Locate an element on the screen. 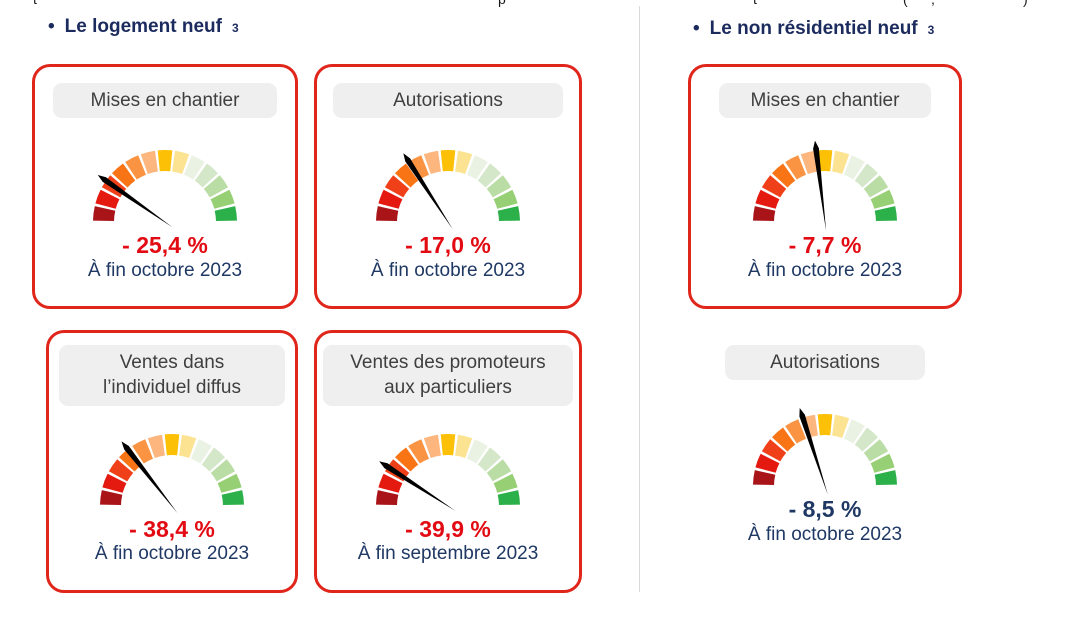 Image resolution: width=1076 pixels, height=617 pixels. cropped-glyph: p is located at coordinates (502, 3).